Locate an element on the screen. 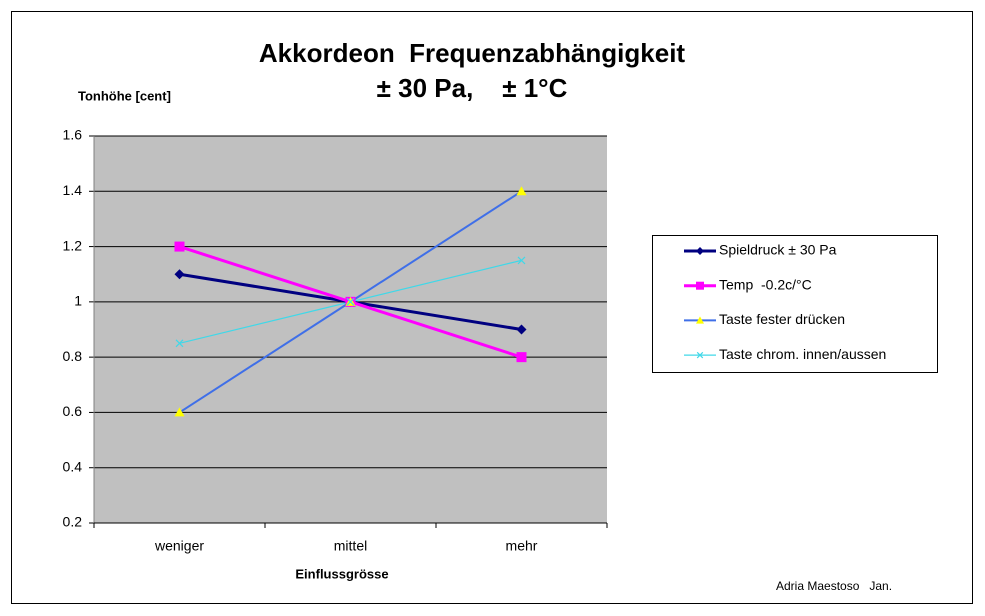  x-tick-label: mittel is located at coordinates (350, 546).